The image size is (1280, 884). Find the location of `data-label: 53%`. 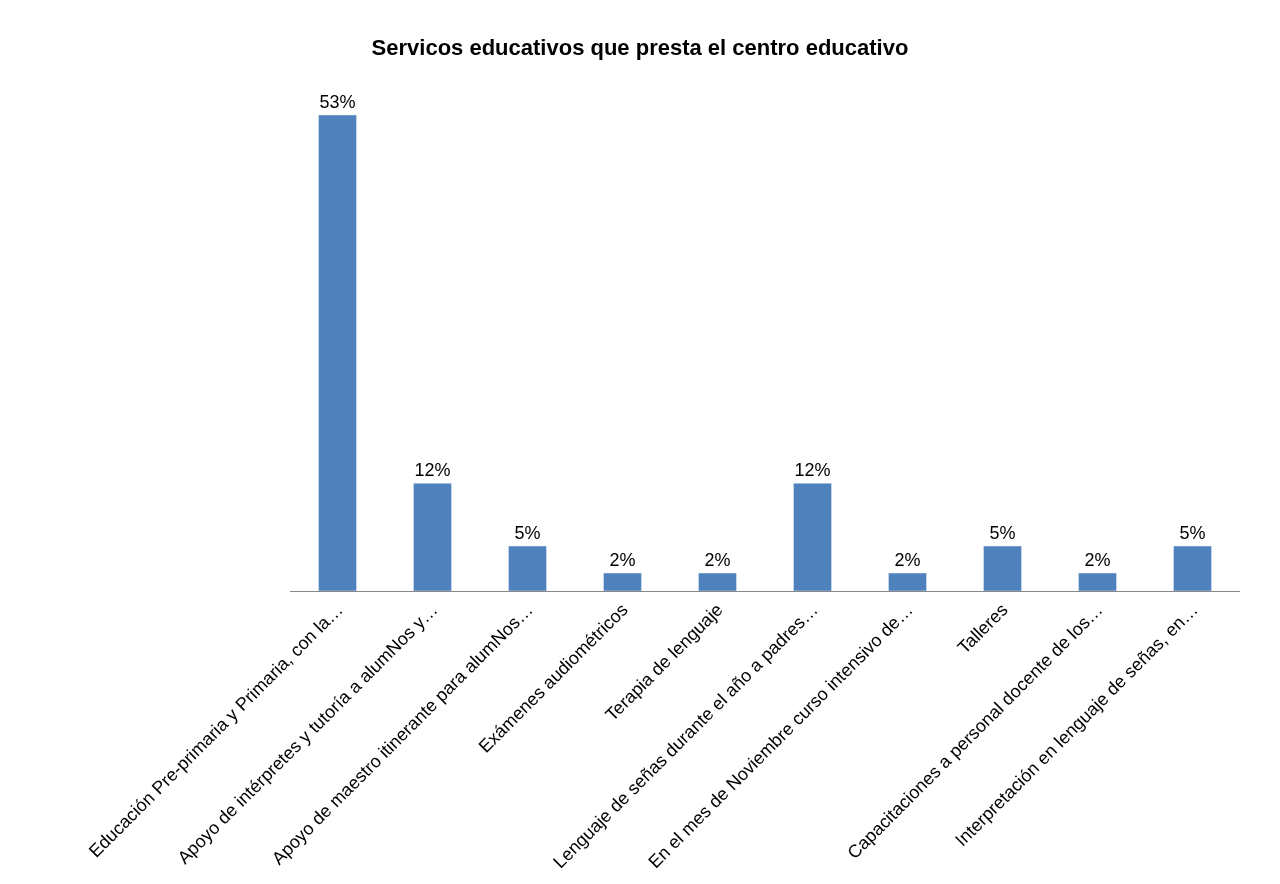

data-label: 53% is located at coordinates (337, 102).